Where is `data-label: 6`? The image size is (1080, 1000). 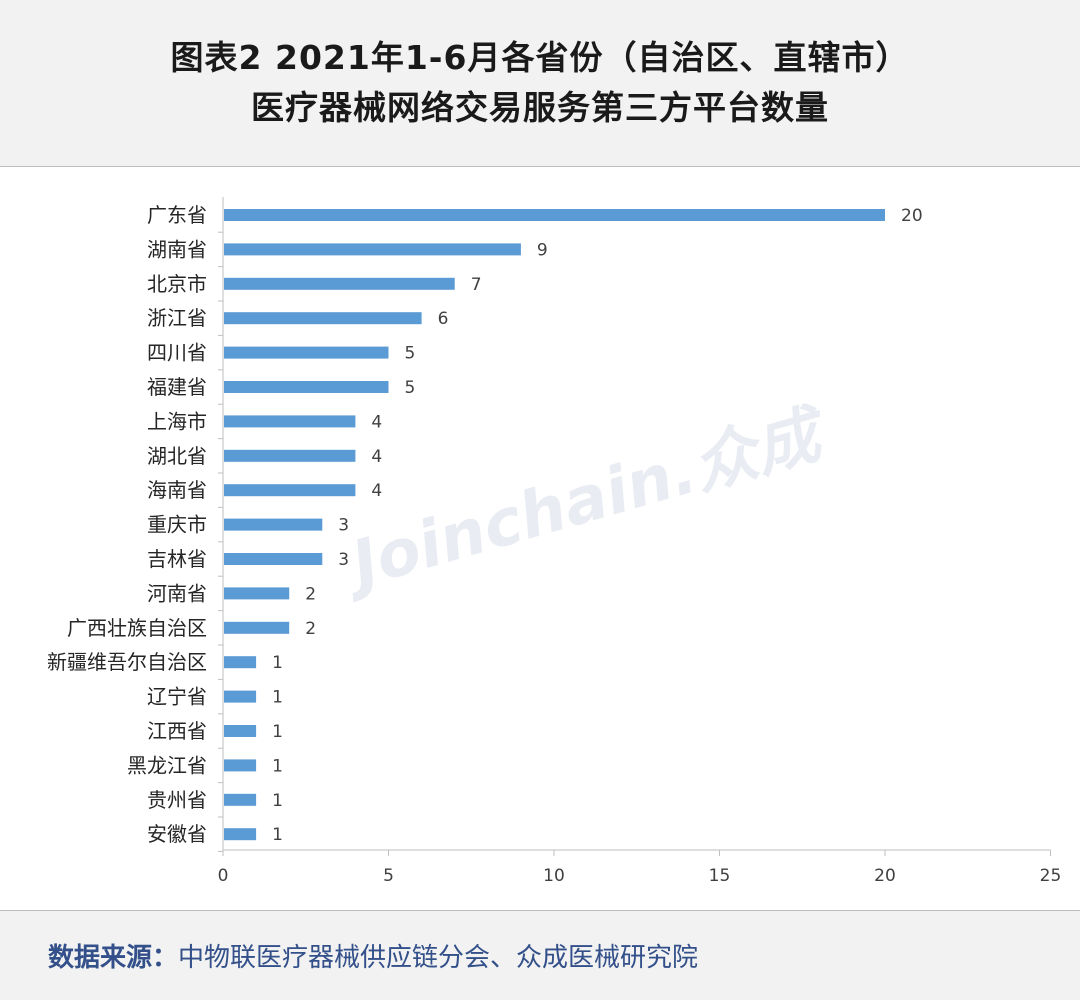 data-label: 6 is located at coordinates (443, 319).